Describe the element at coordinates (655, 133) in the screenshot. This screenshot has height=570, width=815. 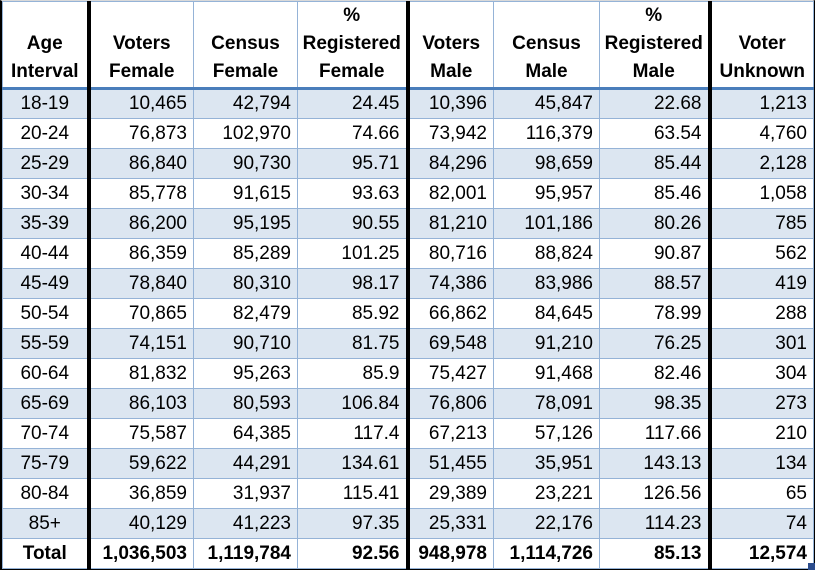
I see `value-cell: 63.54` at that location.